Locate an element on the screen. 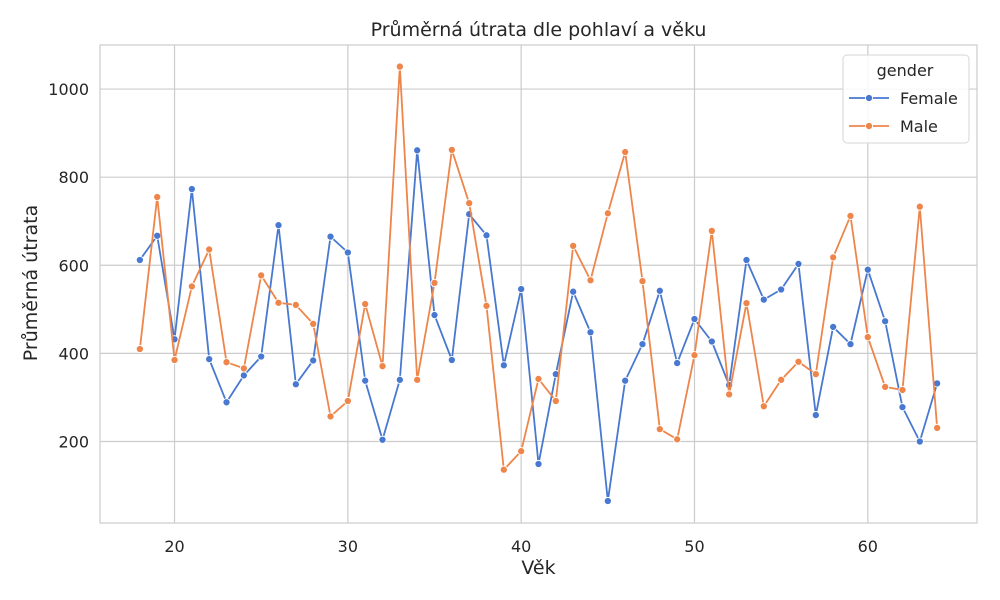 The height and width of the screenshot is (600, 1000). y-axis-title: Průměrná útrata is located at coordinates (31, 283).